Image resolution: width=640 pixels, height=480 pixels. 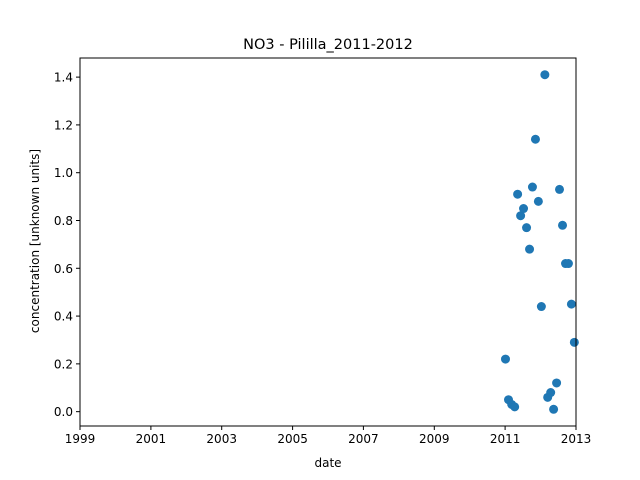 What do you see at coordinates (539, 242) in the screenshot?
I see `data-points` at bounding box center [539, 242].